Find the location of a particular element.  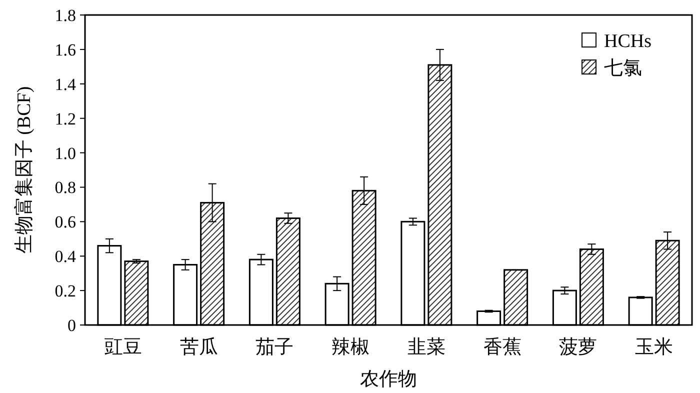

x-tick-label: 苦瓜 is located at coordinates (199, 347).